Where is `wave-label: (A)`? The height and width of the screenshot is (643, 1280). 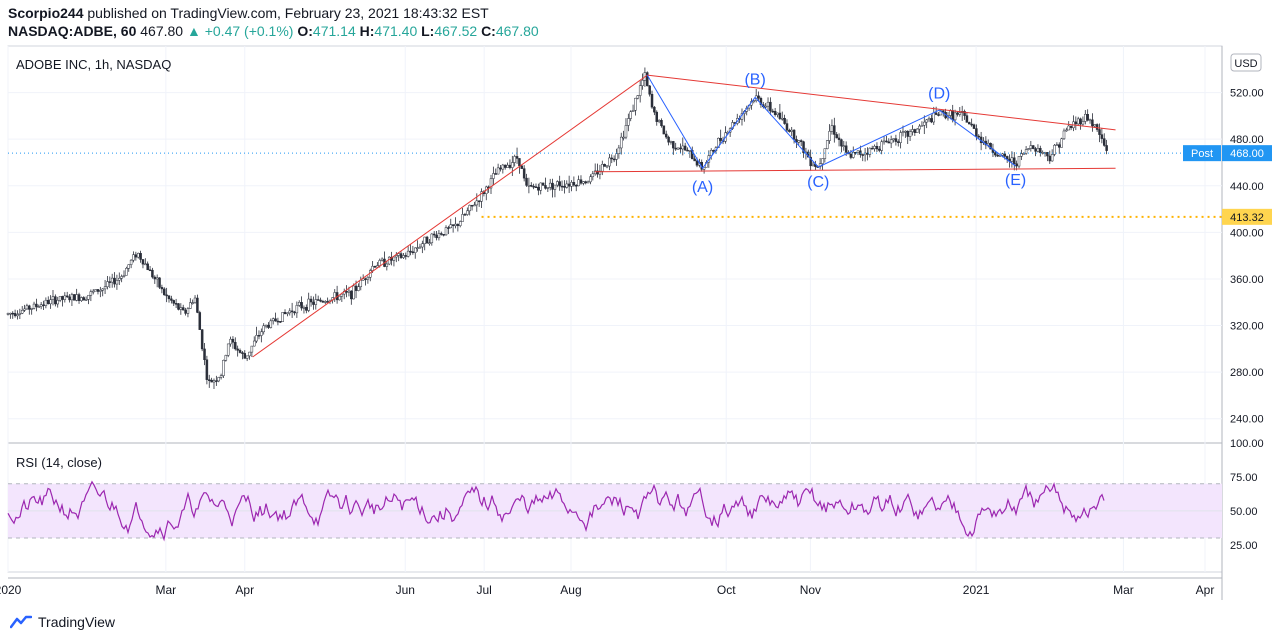 wave-label: (A) is located at coordinates (702, 187).